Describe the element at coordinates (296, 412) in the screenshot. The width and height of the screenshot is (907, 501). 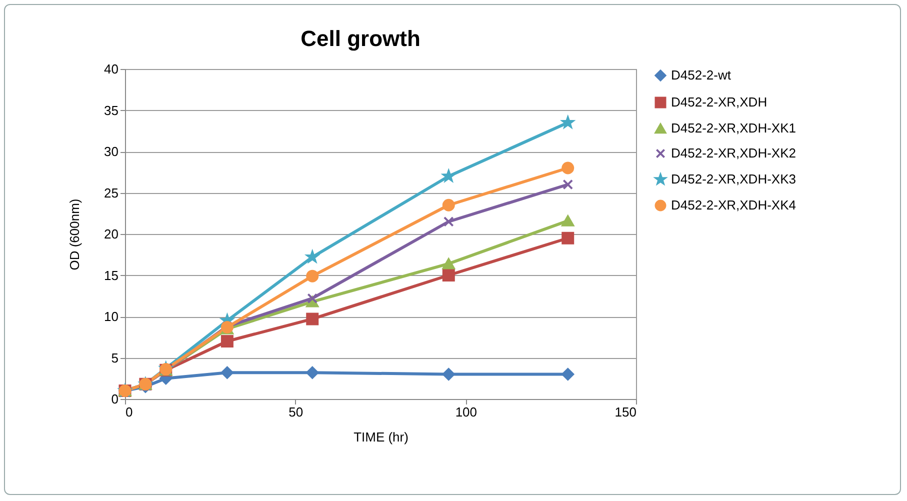
I see `x-tick-label: 50` at that location.